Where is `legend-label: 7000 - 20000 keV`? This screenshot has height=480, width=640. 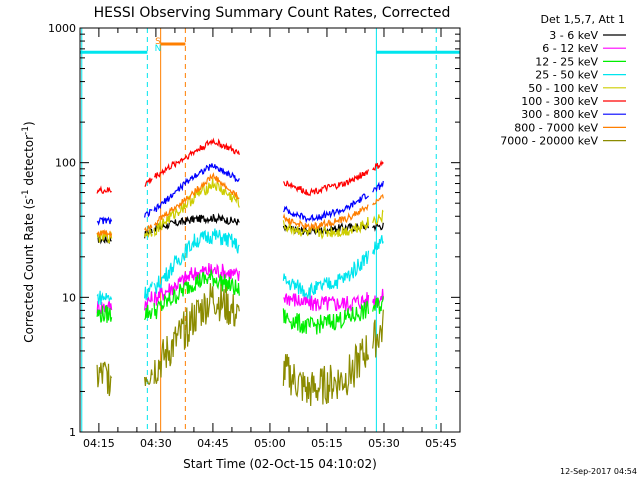
legend-label: 7000 - 20000 keV is located at coordinates (549, 141).